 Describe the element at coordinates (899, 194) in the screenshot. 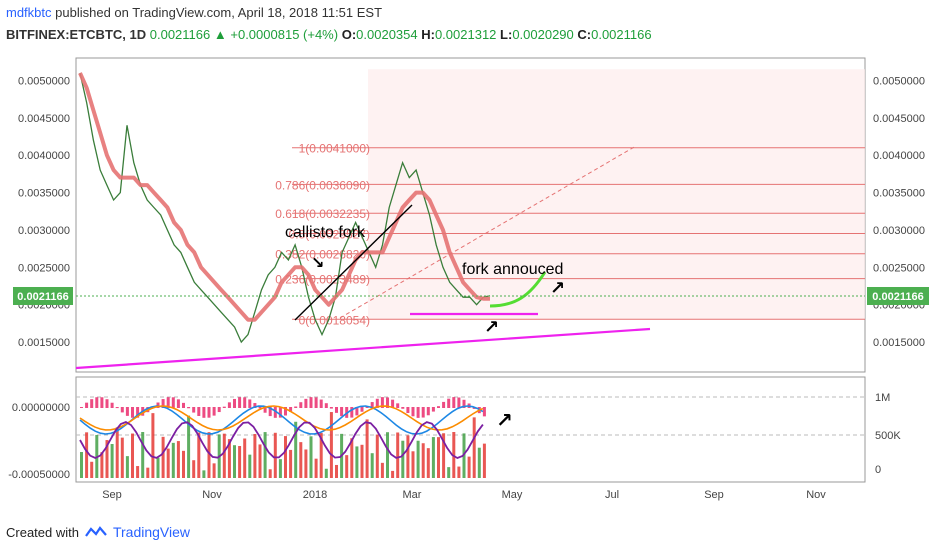

I see `y-tick-right: 0.0035000` at that location.